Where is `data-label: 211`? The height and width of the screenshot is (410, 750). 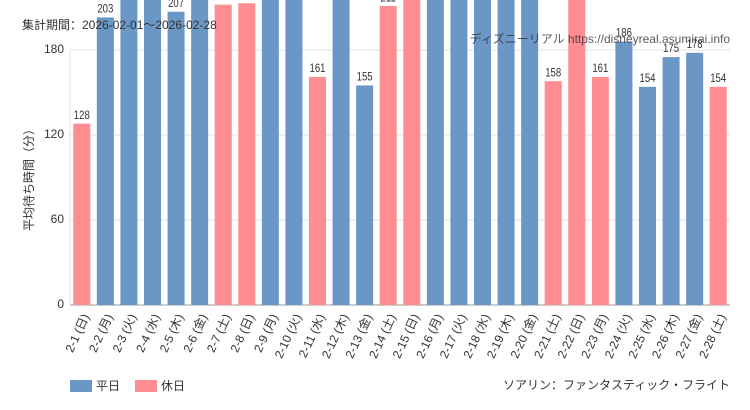 data-label: 211 is located at coordinates (388, 2).